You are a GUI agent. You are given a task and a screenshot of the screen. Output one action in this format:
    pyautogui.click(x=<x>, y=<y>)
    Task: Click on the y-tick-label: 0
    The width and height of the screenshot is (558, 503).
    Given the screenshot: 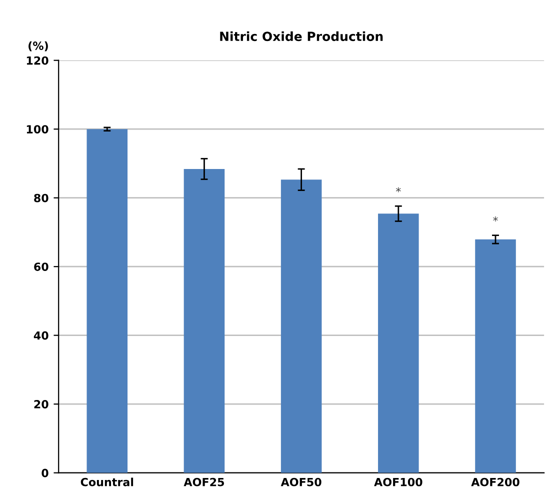 What is the action you would take?
    pyautogui.click(x=45, y=473)
    